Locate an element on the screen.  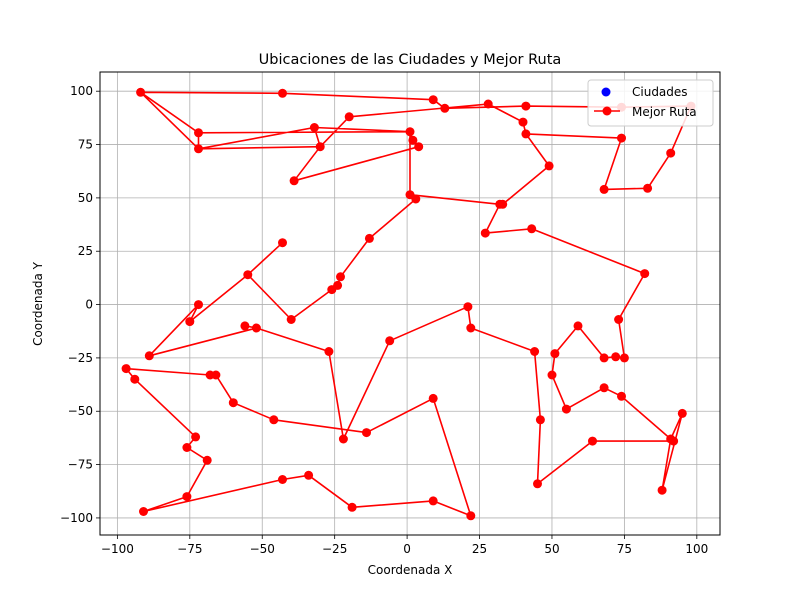
y-axis-label: Coordenada Y is located at coordinates (38, 303).